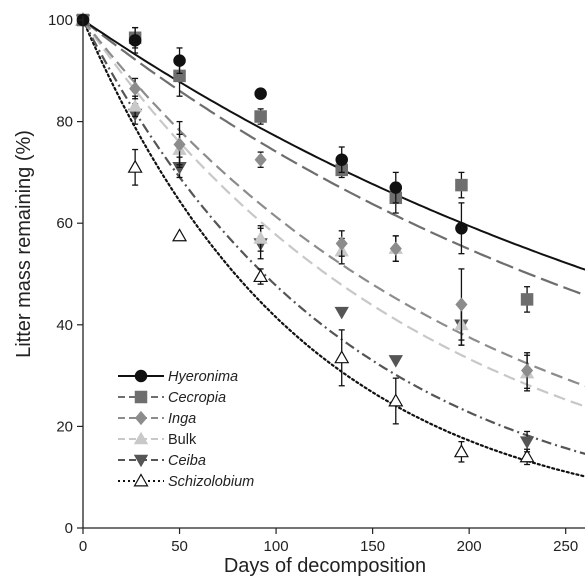 The image size is (585, 576). Describe the element at coordinates (187, 461) in the screenshot. I see `legend-label: Ceiba` at that location.